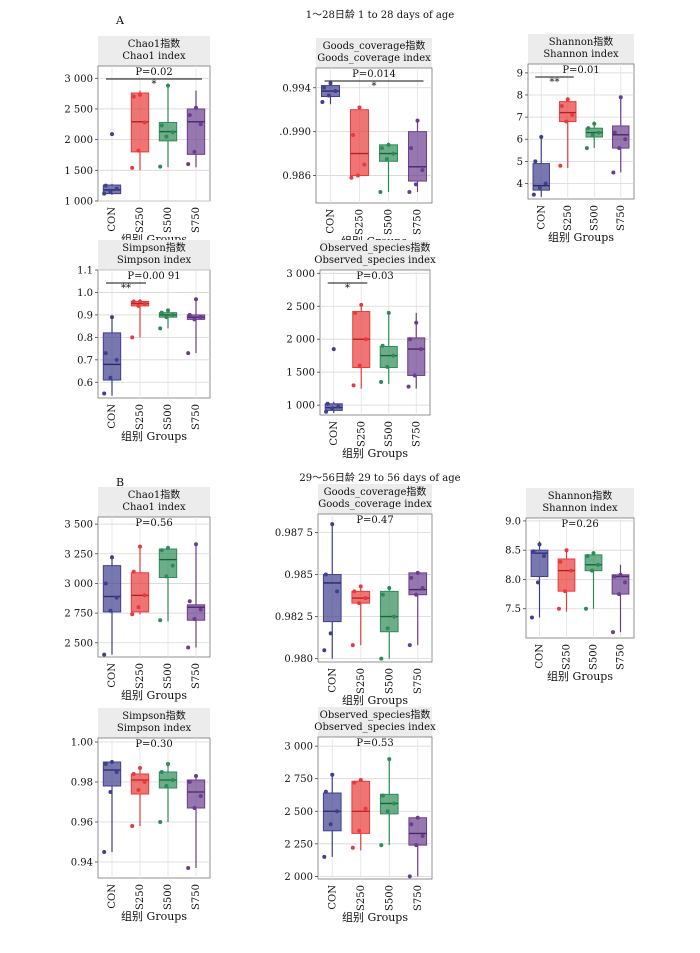  Describe the element at coordinates (520, 73) in the screenshot. I see `y-tick-label: 9` at that location.